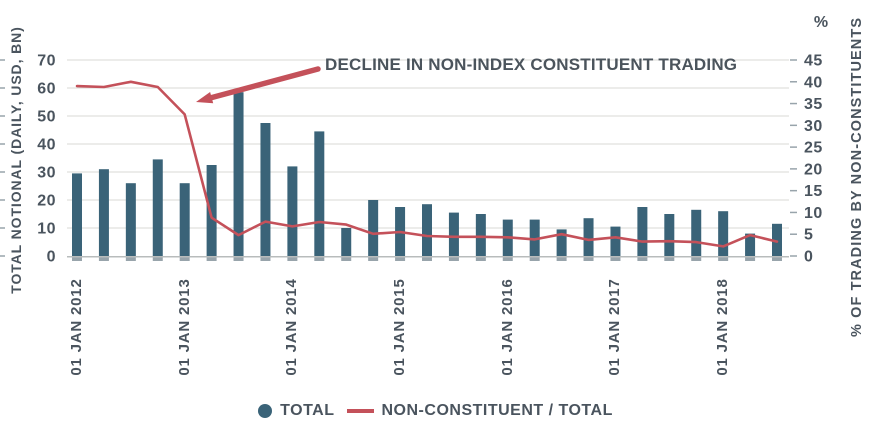 Image resolution: width=871 pixels, height=443 pixels. I want to click on left-axis-tick-label: 20, so click(46, 201).